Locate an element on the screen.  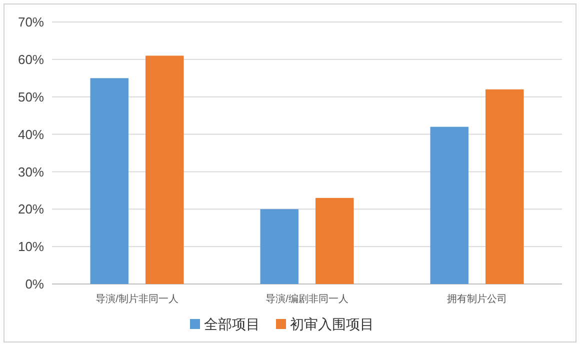
y-tick-label: 50% is located at coordinates (31, 96).